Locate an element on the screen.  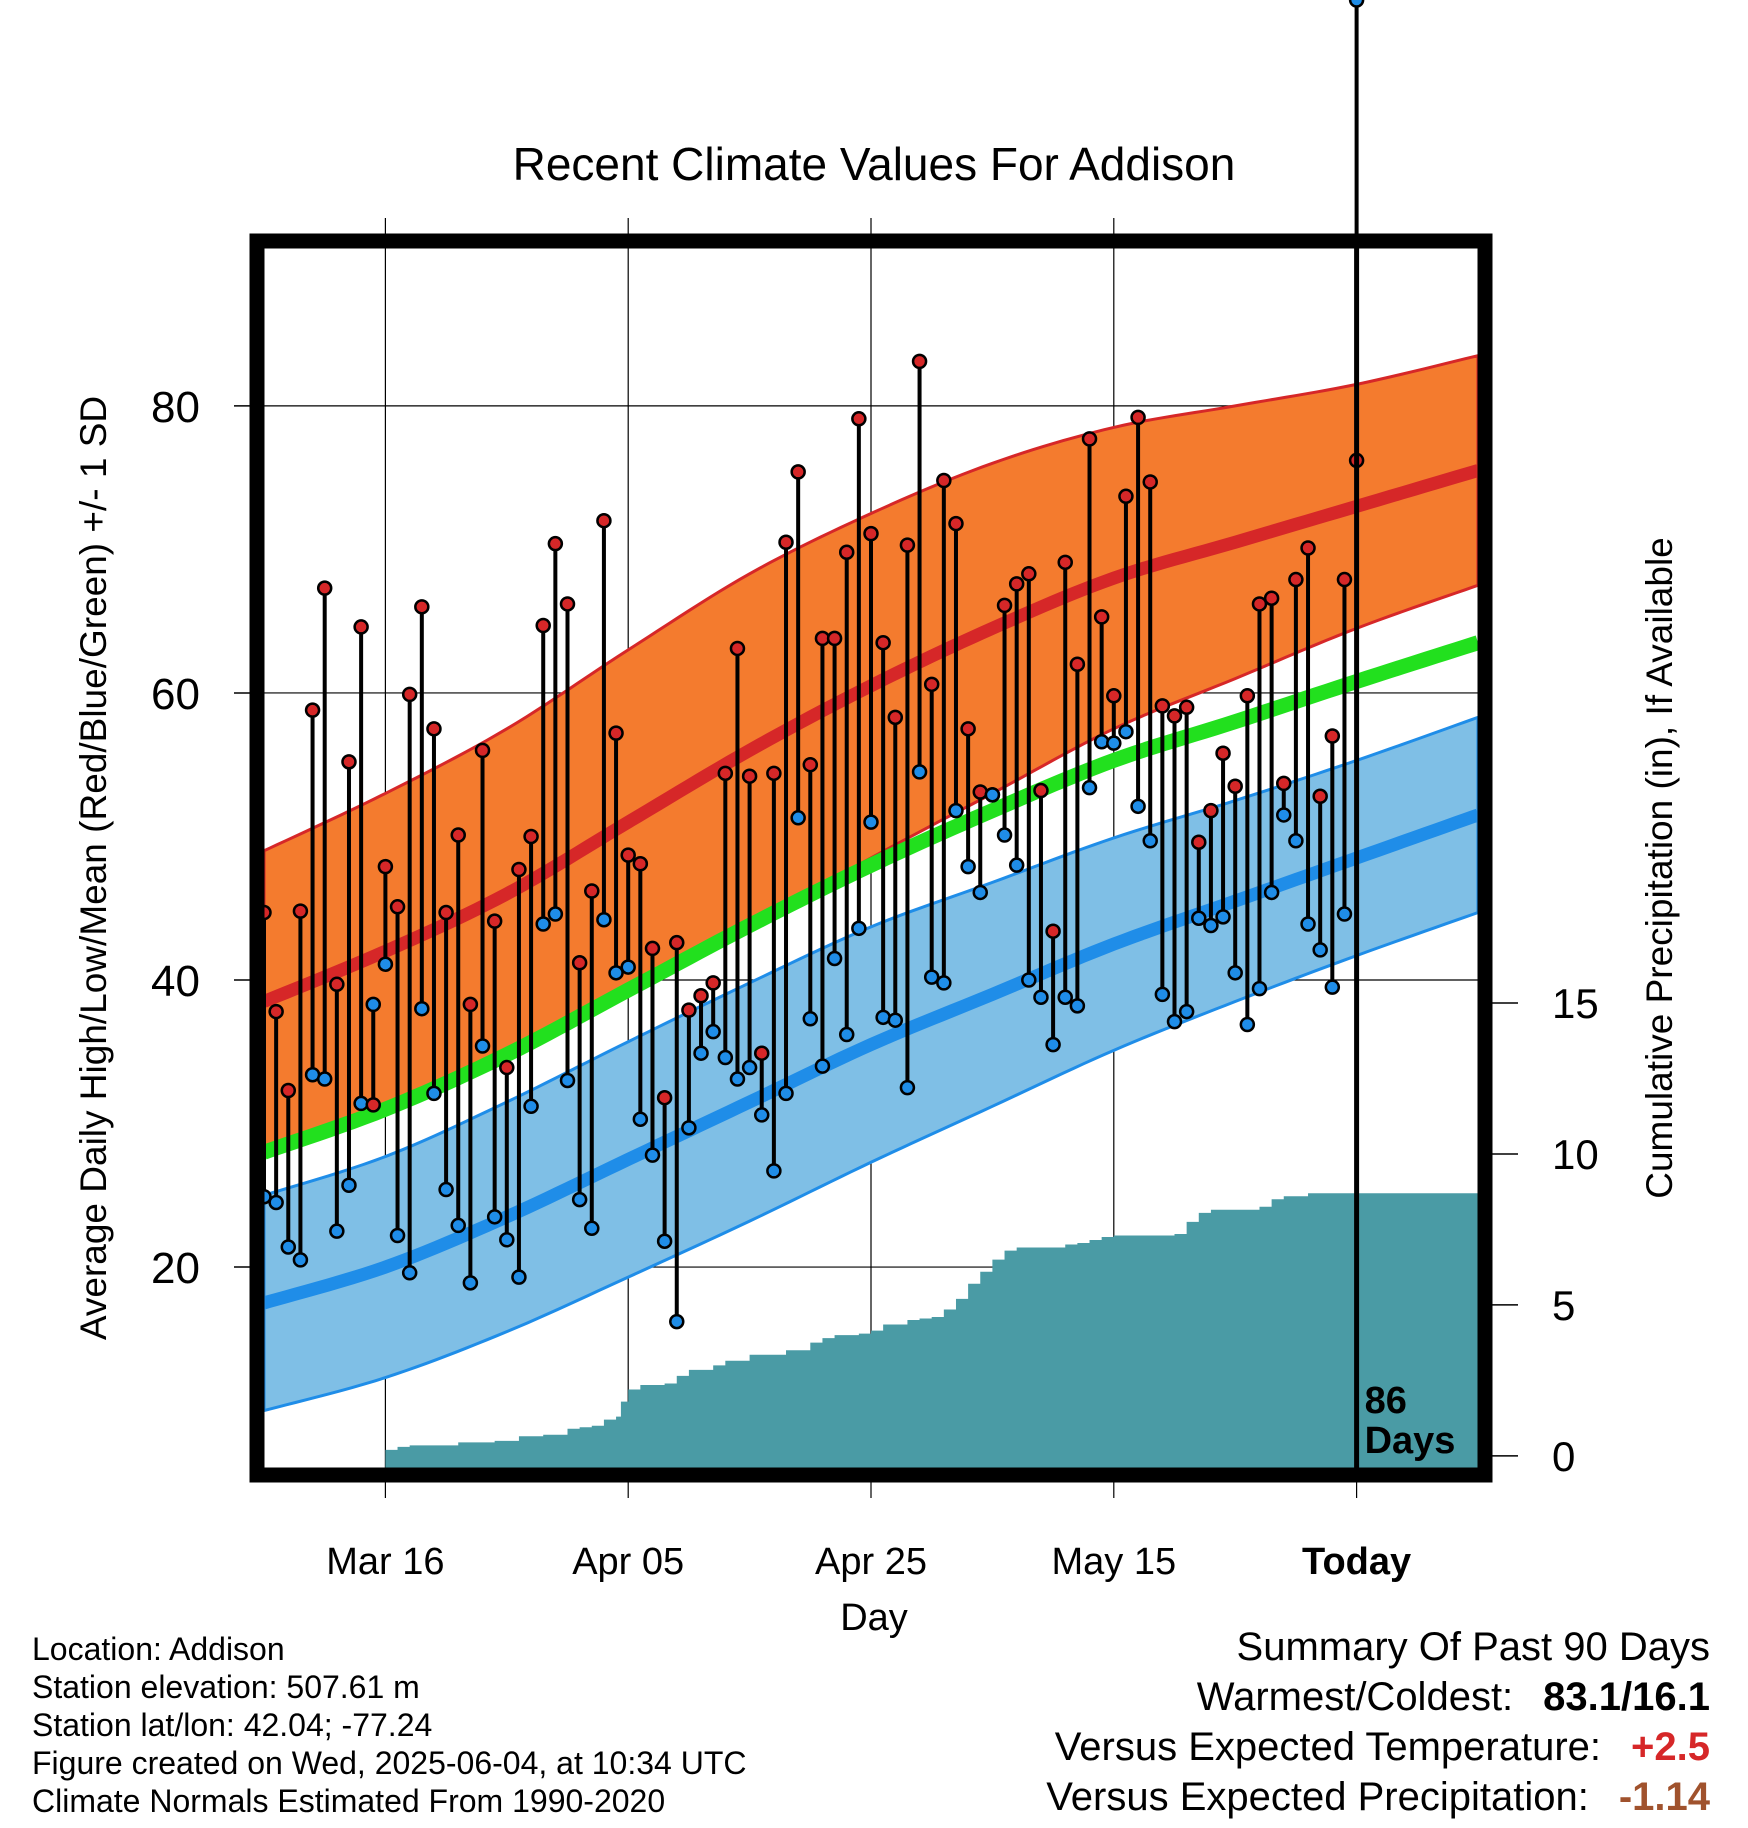
temperature-departure-label: Versus Expected Temperature: is located at coordinates (1328, 1747).